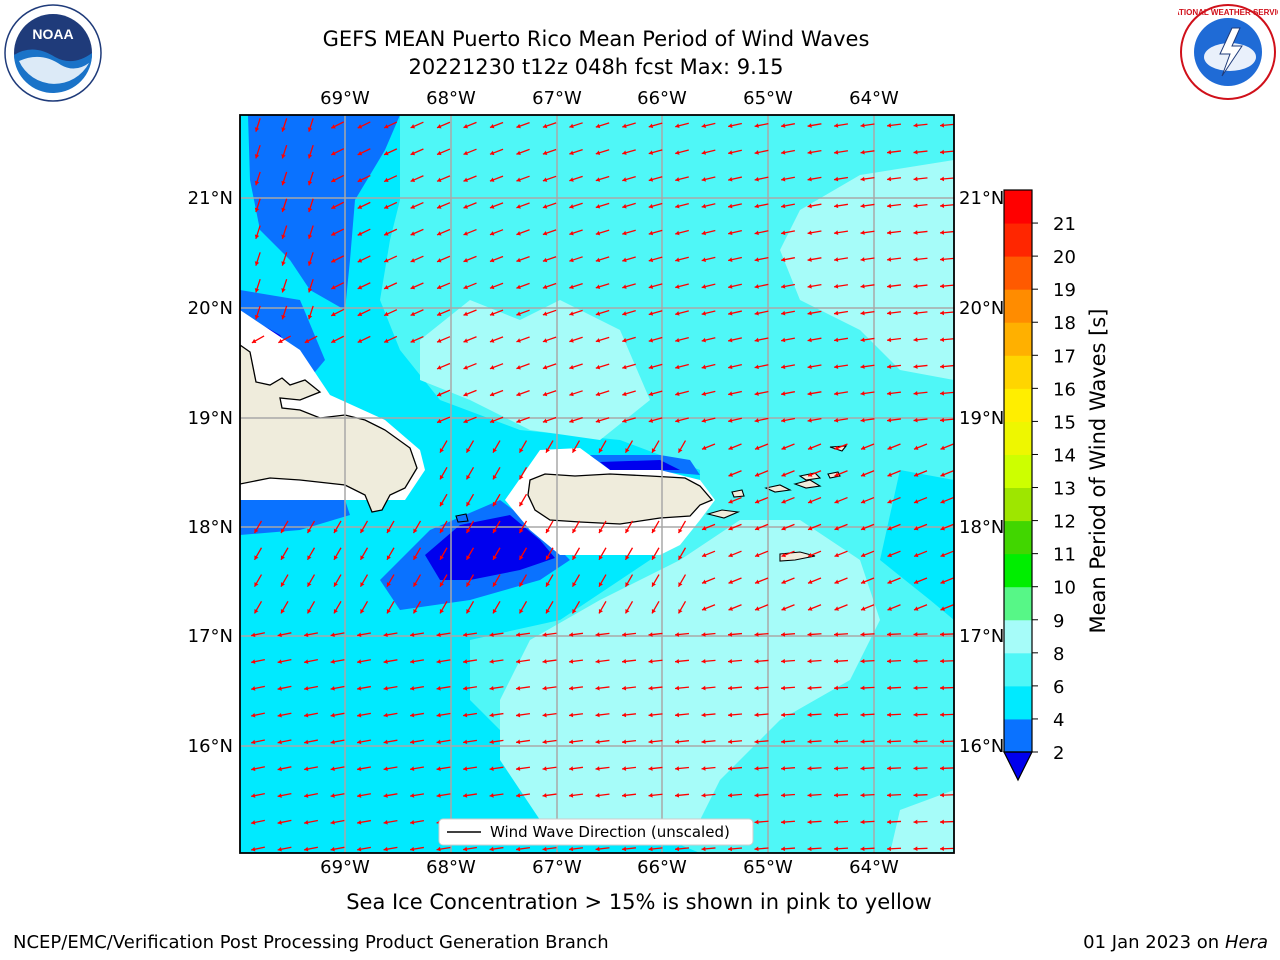 This screenshot has height=960, width=1280. I want to click on lon-label-top: 64°W, so click(874, 98).